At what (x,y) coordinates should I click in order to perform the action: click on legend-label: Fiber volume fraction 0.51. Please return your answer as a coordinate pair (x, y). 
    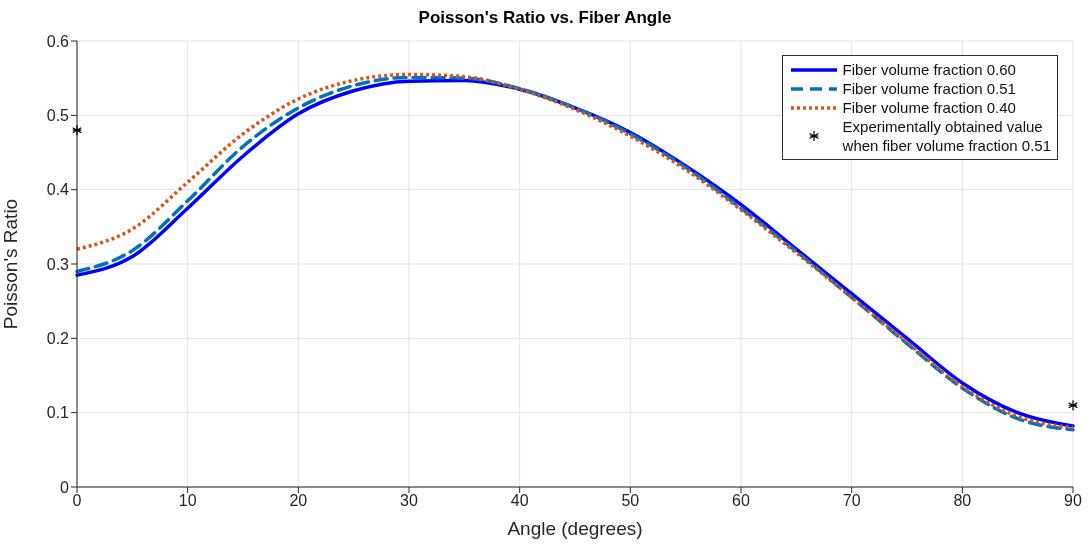
    Looking at the image, I should click on (929, 88).